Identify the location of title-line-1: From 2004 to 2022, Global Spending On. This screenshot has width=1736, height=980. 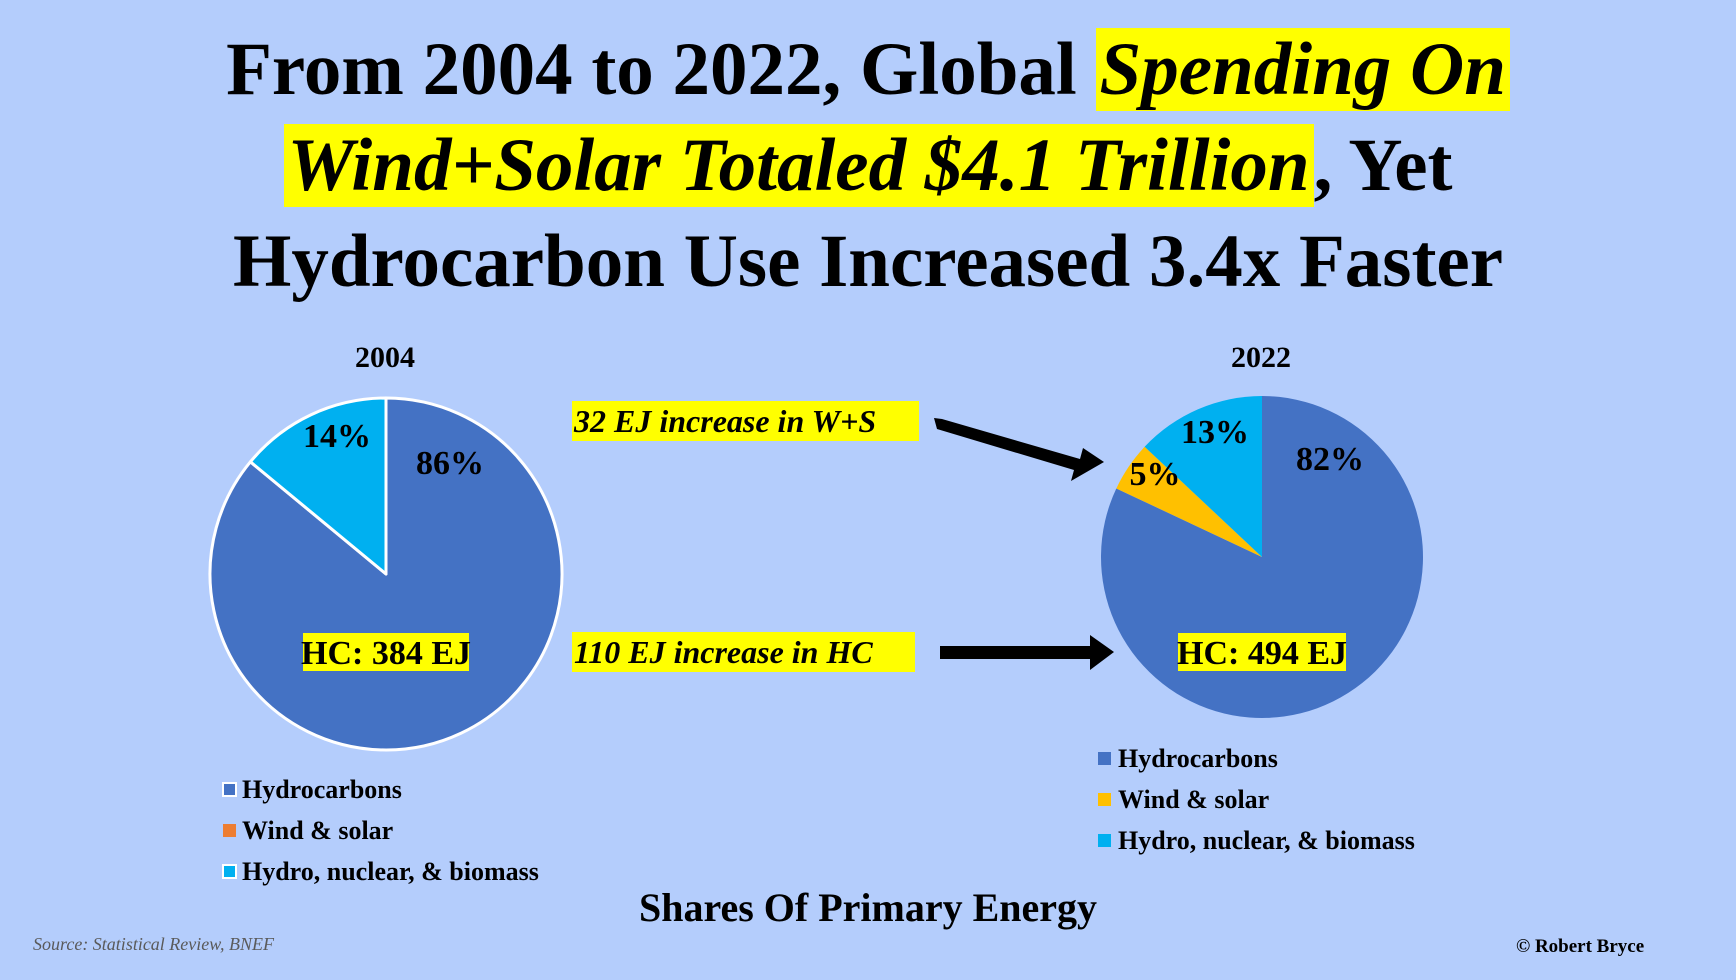
(868, 70).